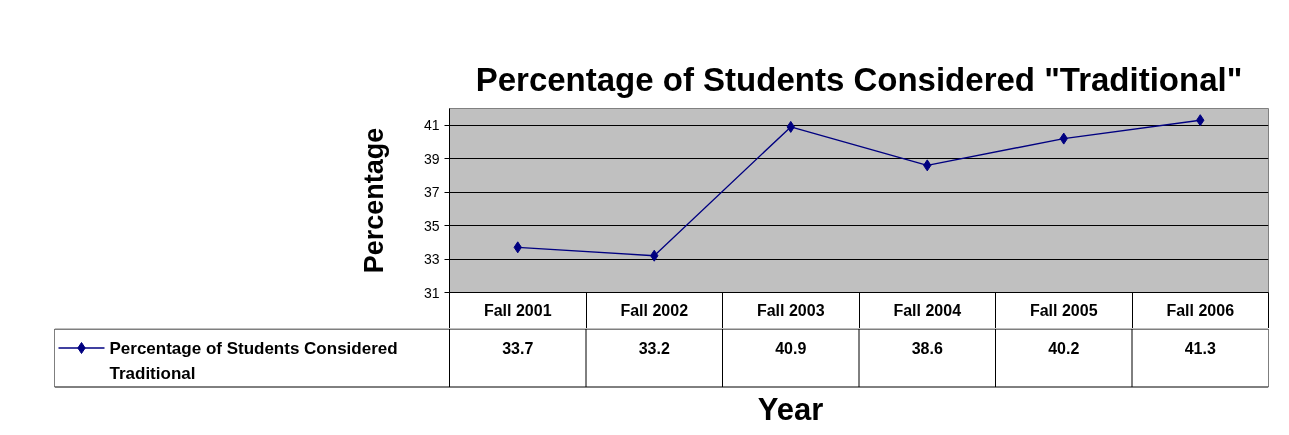 This screenshot has width=1289, height=435. What do you see at coordinates (431, 292) in the screenshot?
I see `y-tick-label: 31` at bounding box center [431, 292].